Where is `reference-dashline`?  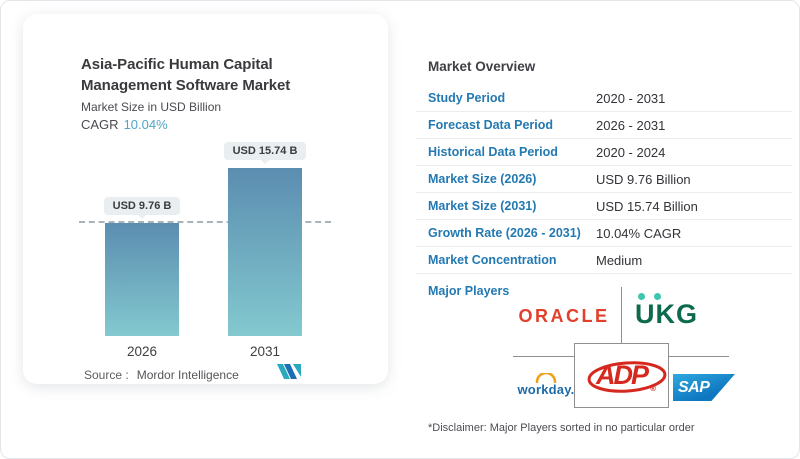
reference-dashline is located at coordinates (205, 222).